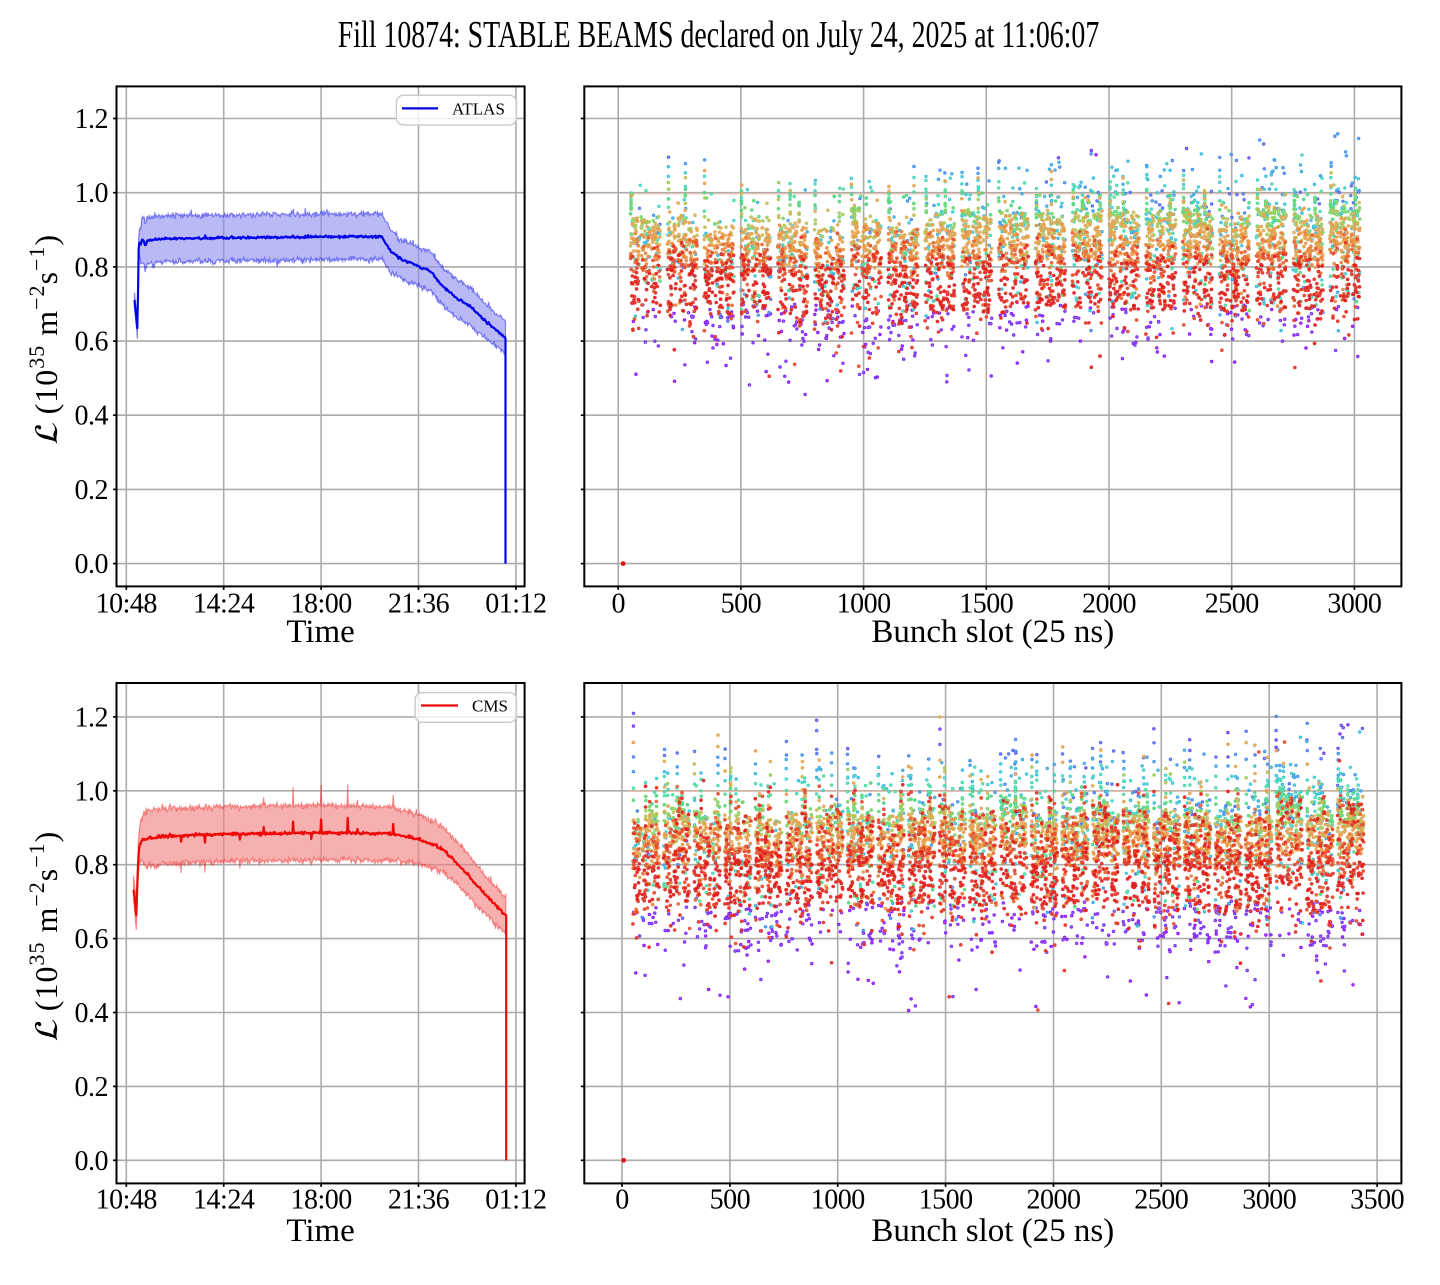  What do you see at coordinates (1377, 1199) in the screenshot?
I see `svg-text: 3500` at bounding box center [1377, 1199].